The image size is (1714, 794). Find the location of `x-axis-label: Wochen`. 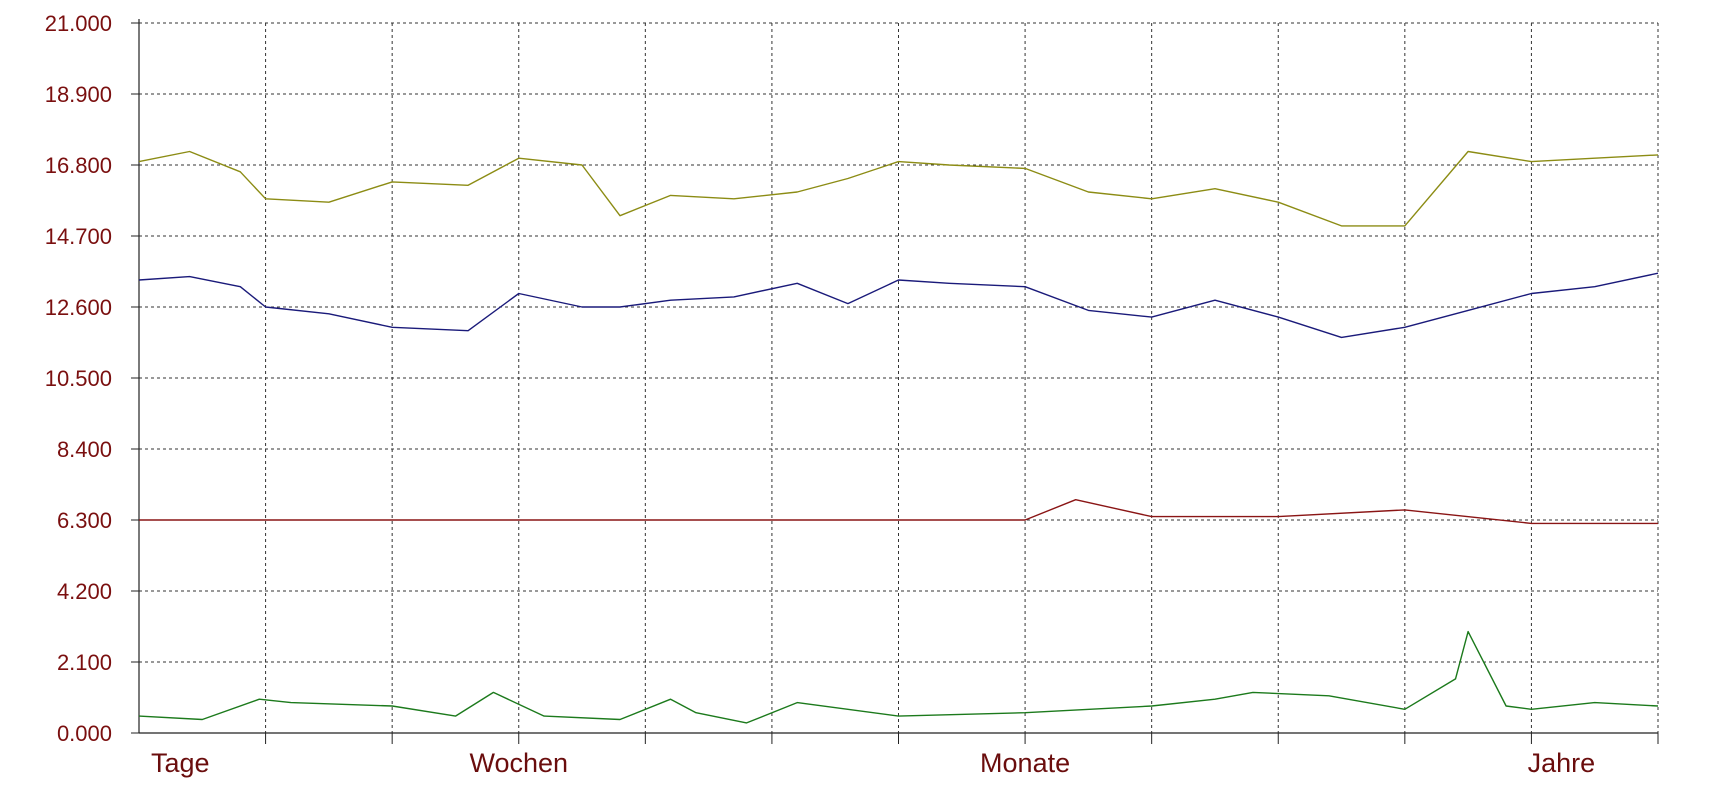

x-axis-label: Wochen is located at coordinates (518, 763).